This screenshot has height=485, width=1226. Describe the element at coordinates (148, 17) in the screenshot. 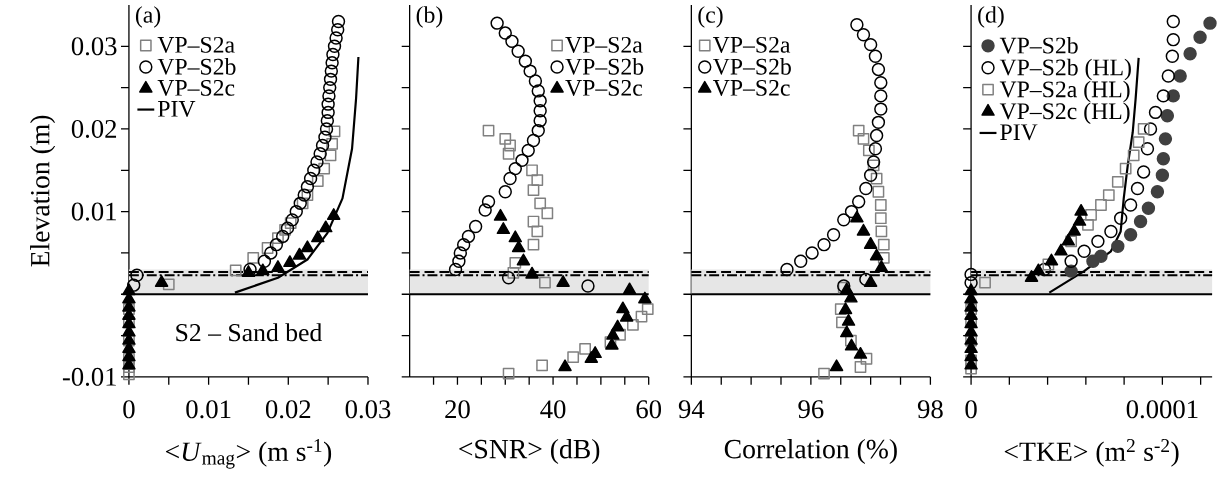

I see `annotation: (a)` at that location.